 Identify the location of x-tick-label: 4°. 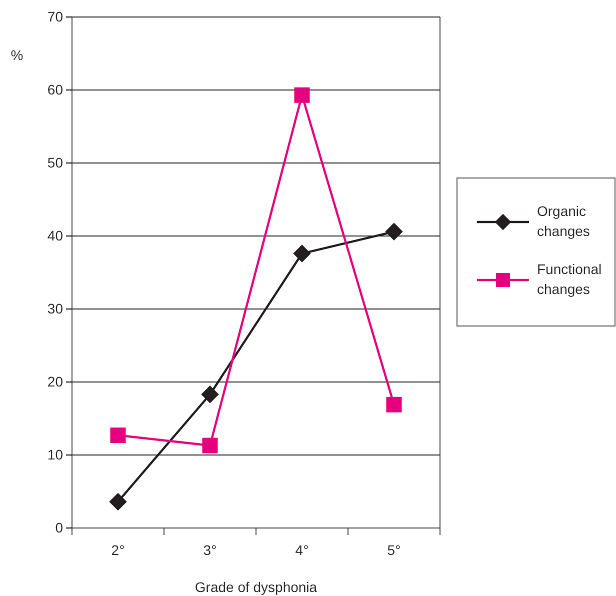
(302, 550).